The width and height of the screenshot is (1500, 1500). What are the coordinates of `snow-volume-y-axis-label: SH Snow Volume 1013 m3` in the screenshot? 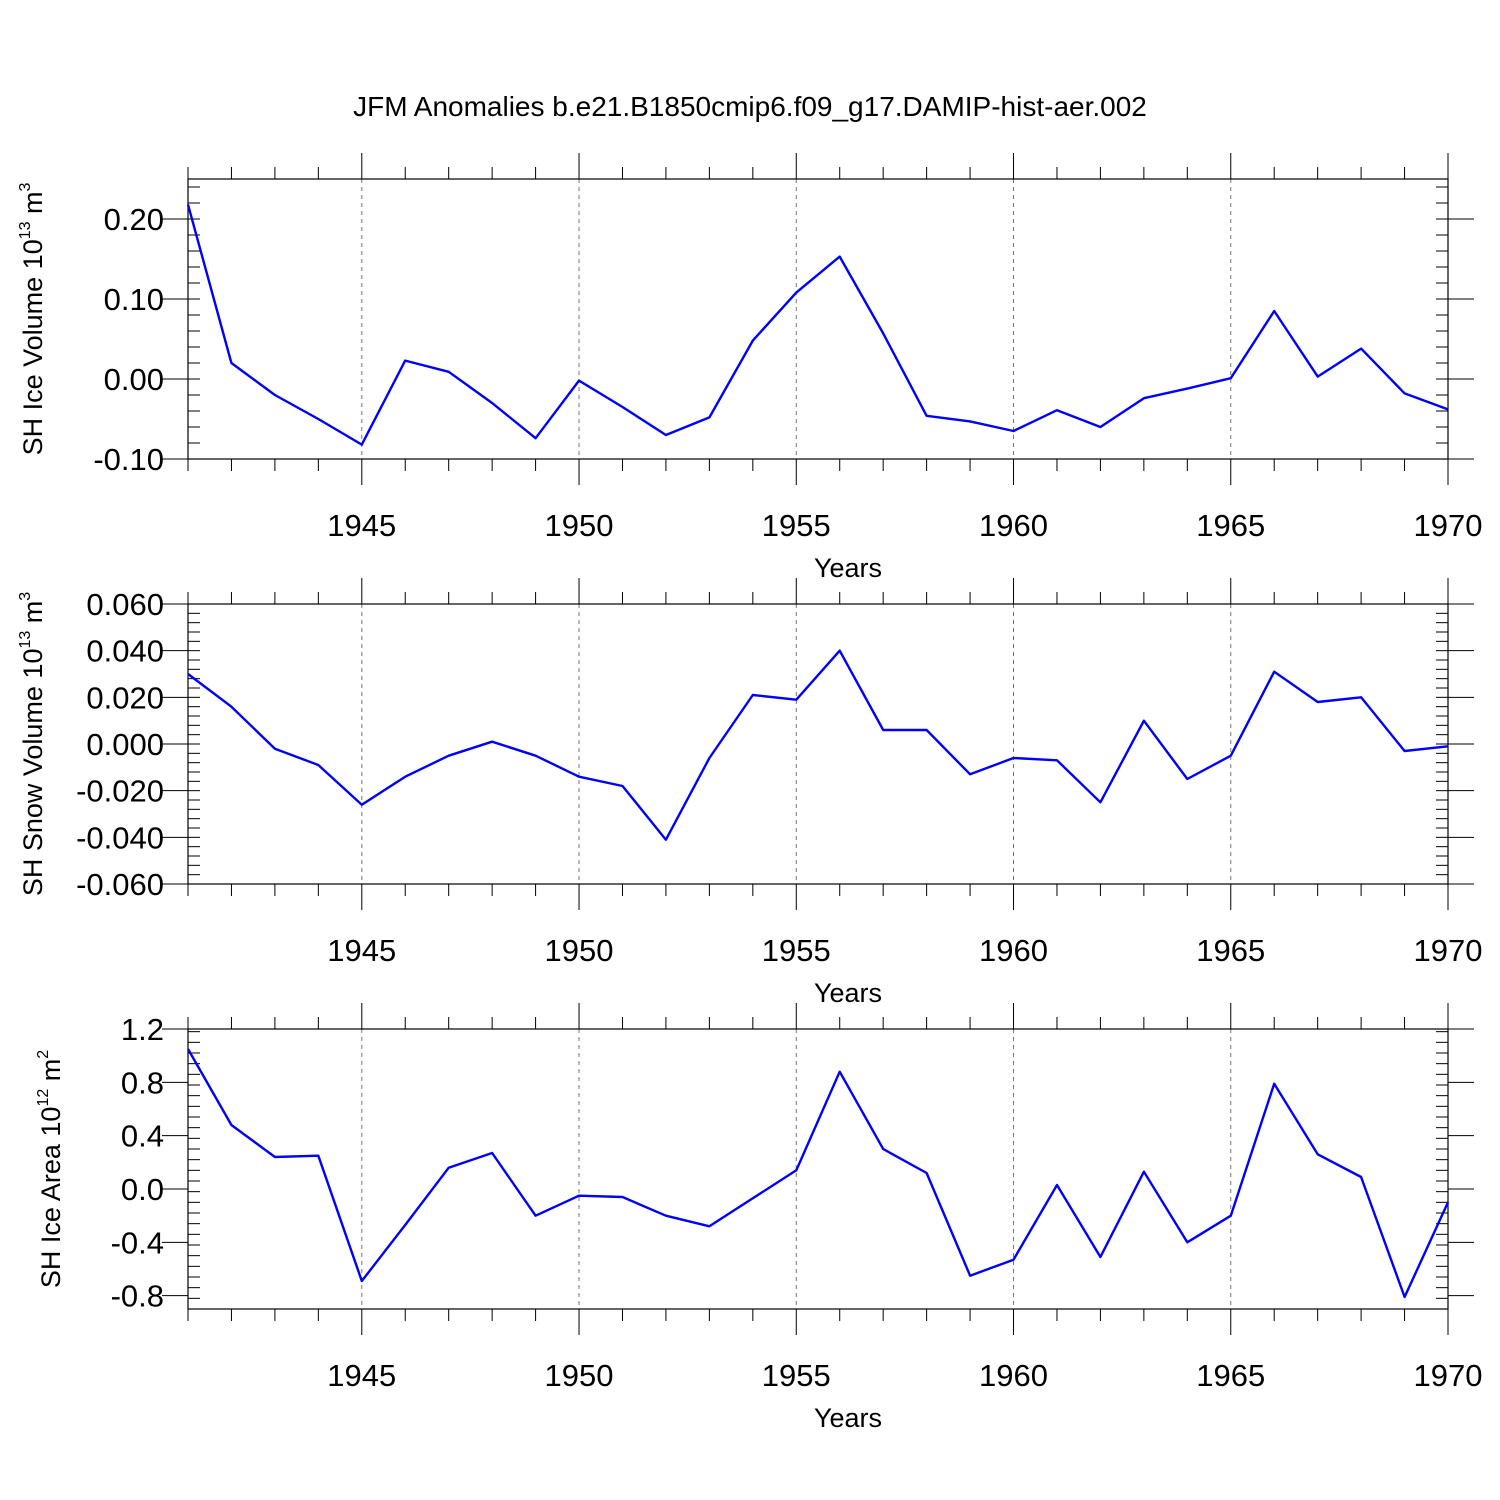 It's located at (32, 744).